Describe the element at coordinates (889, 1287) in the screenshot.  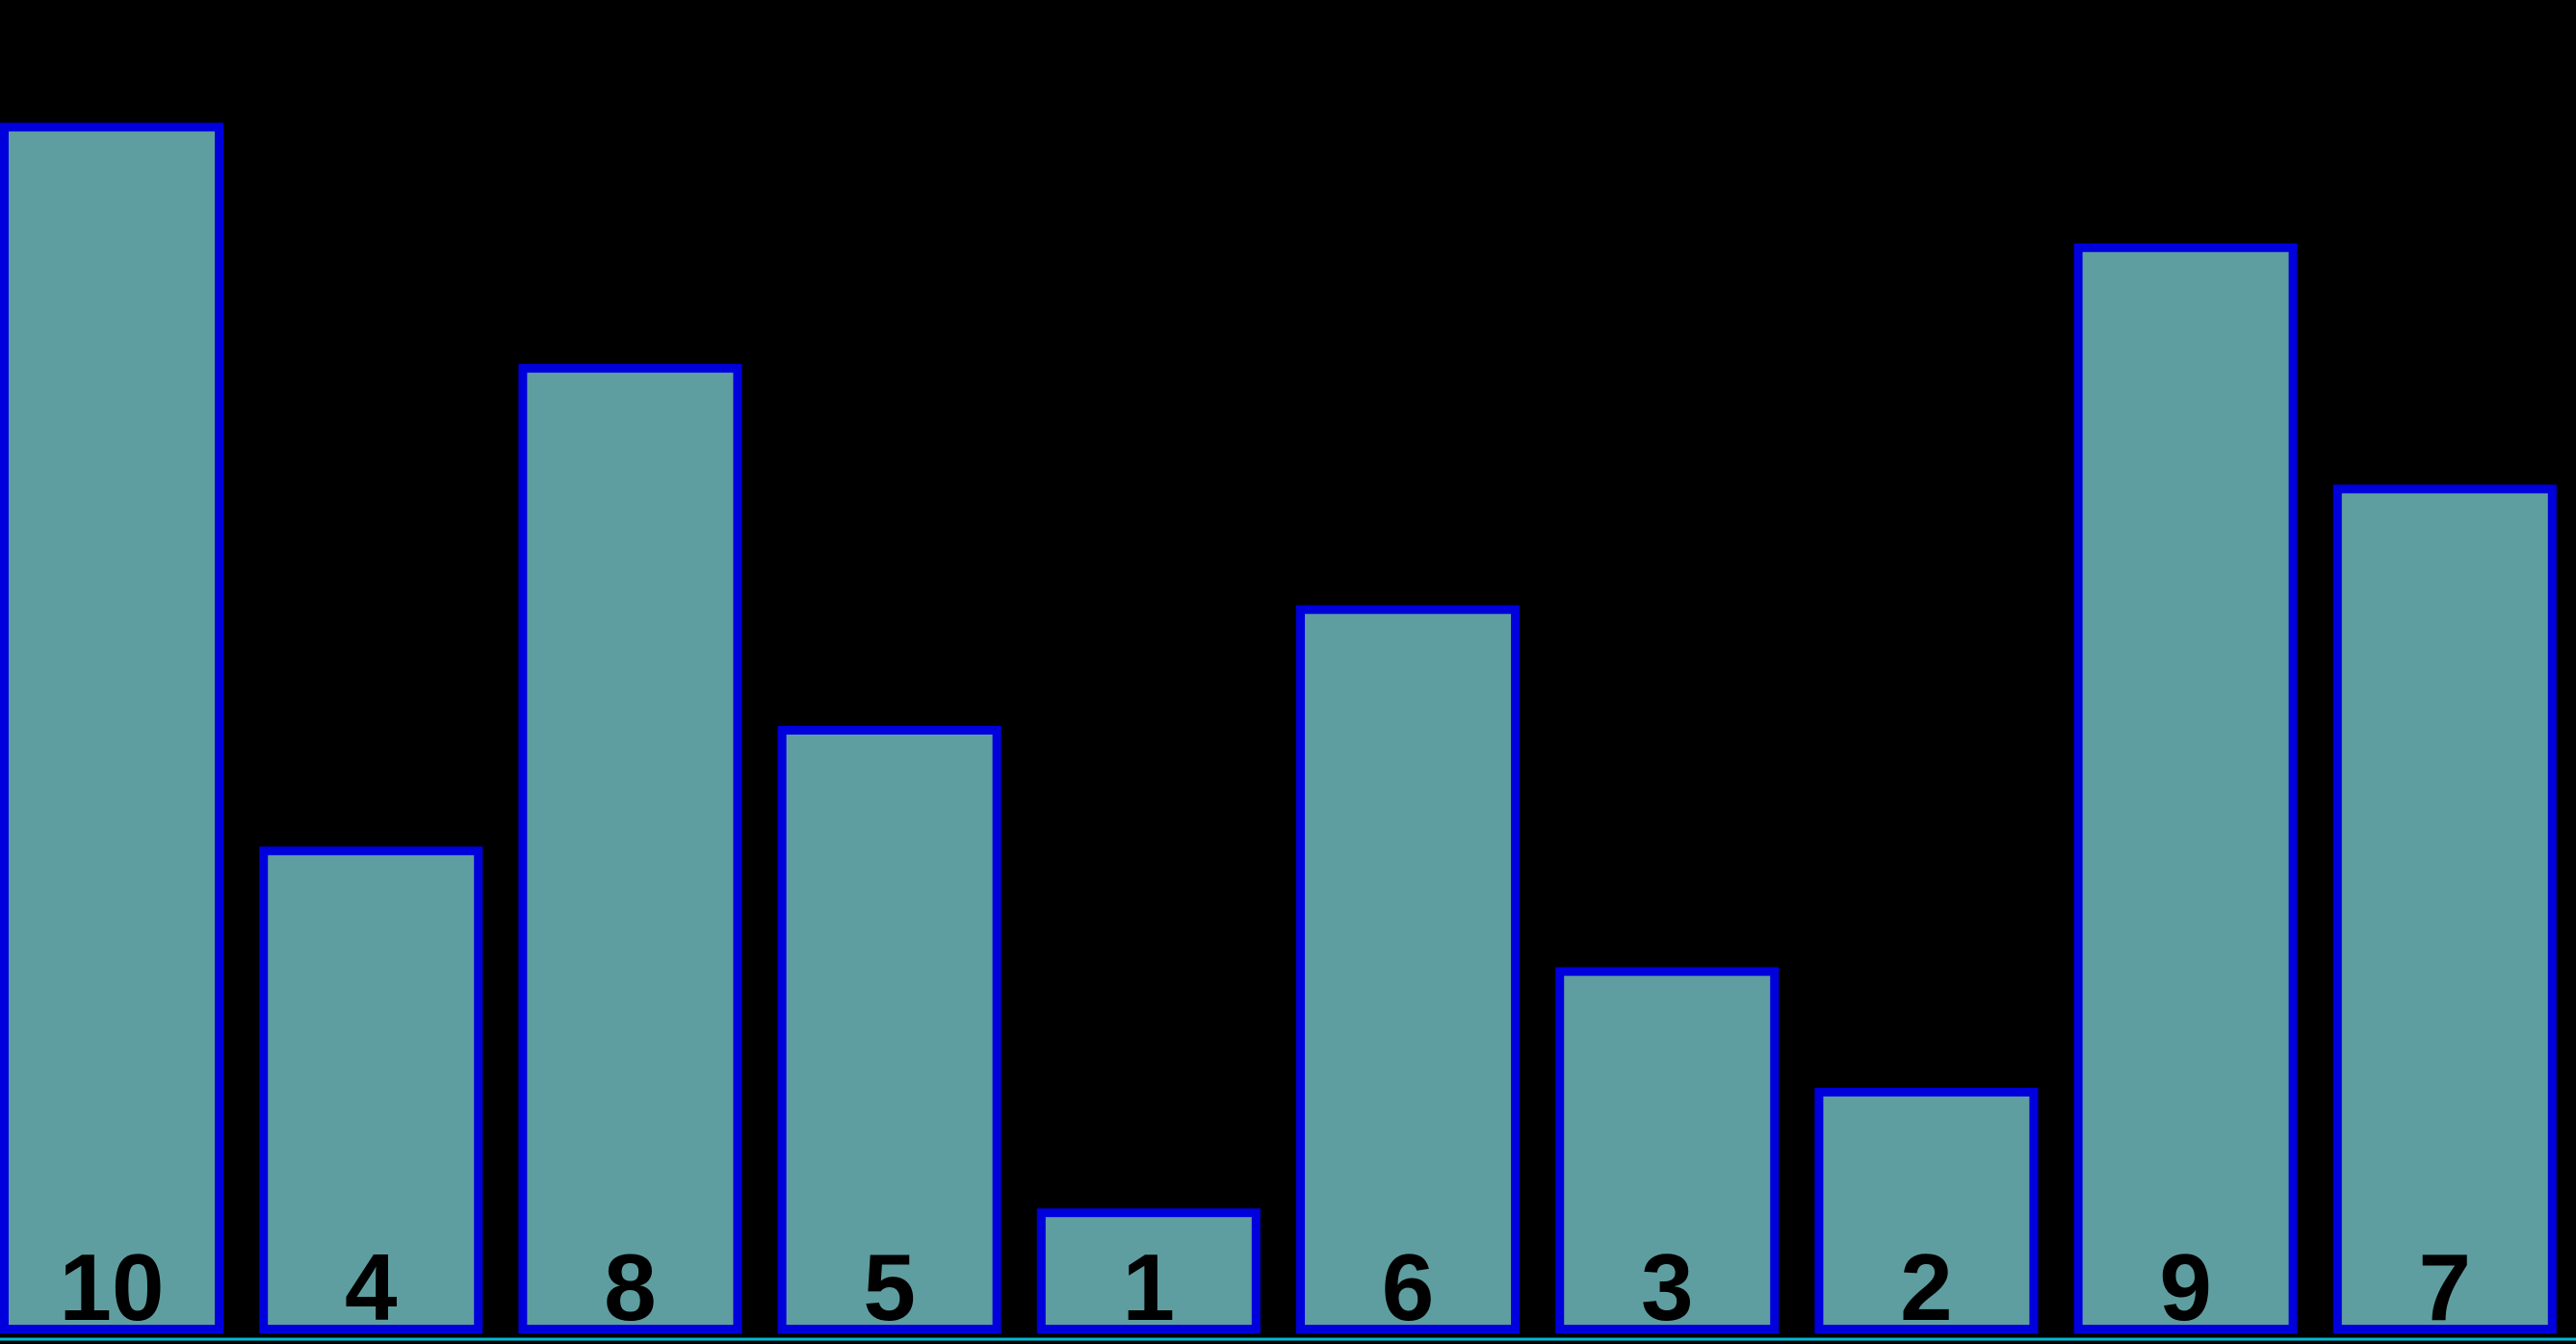
I see `bar-value-label-3: 5` at that location.